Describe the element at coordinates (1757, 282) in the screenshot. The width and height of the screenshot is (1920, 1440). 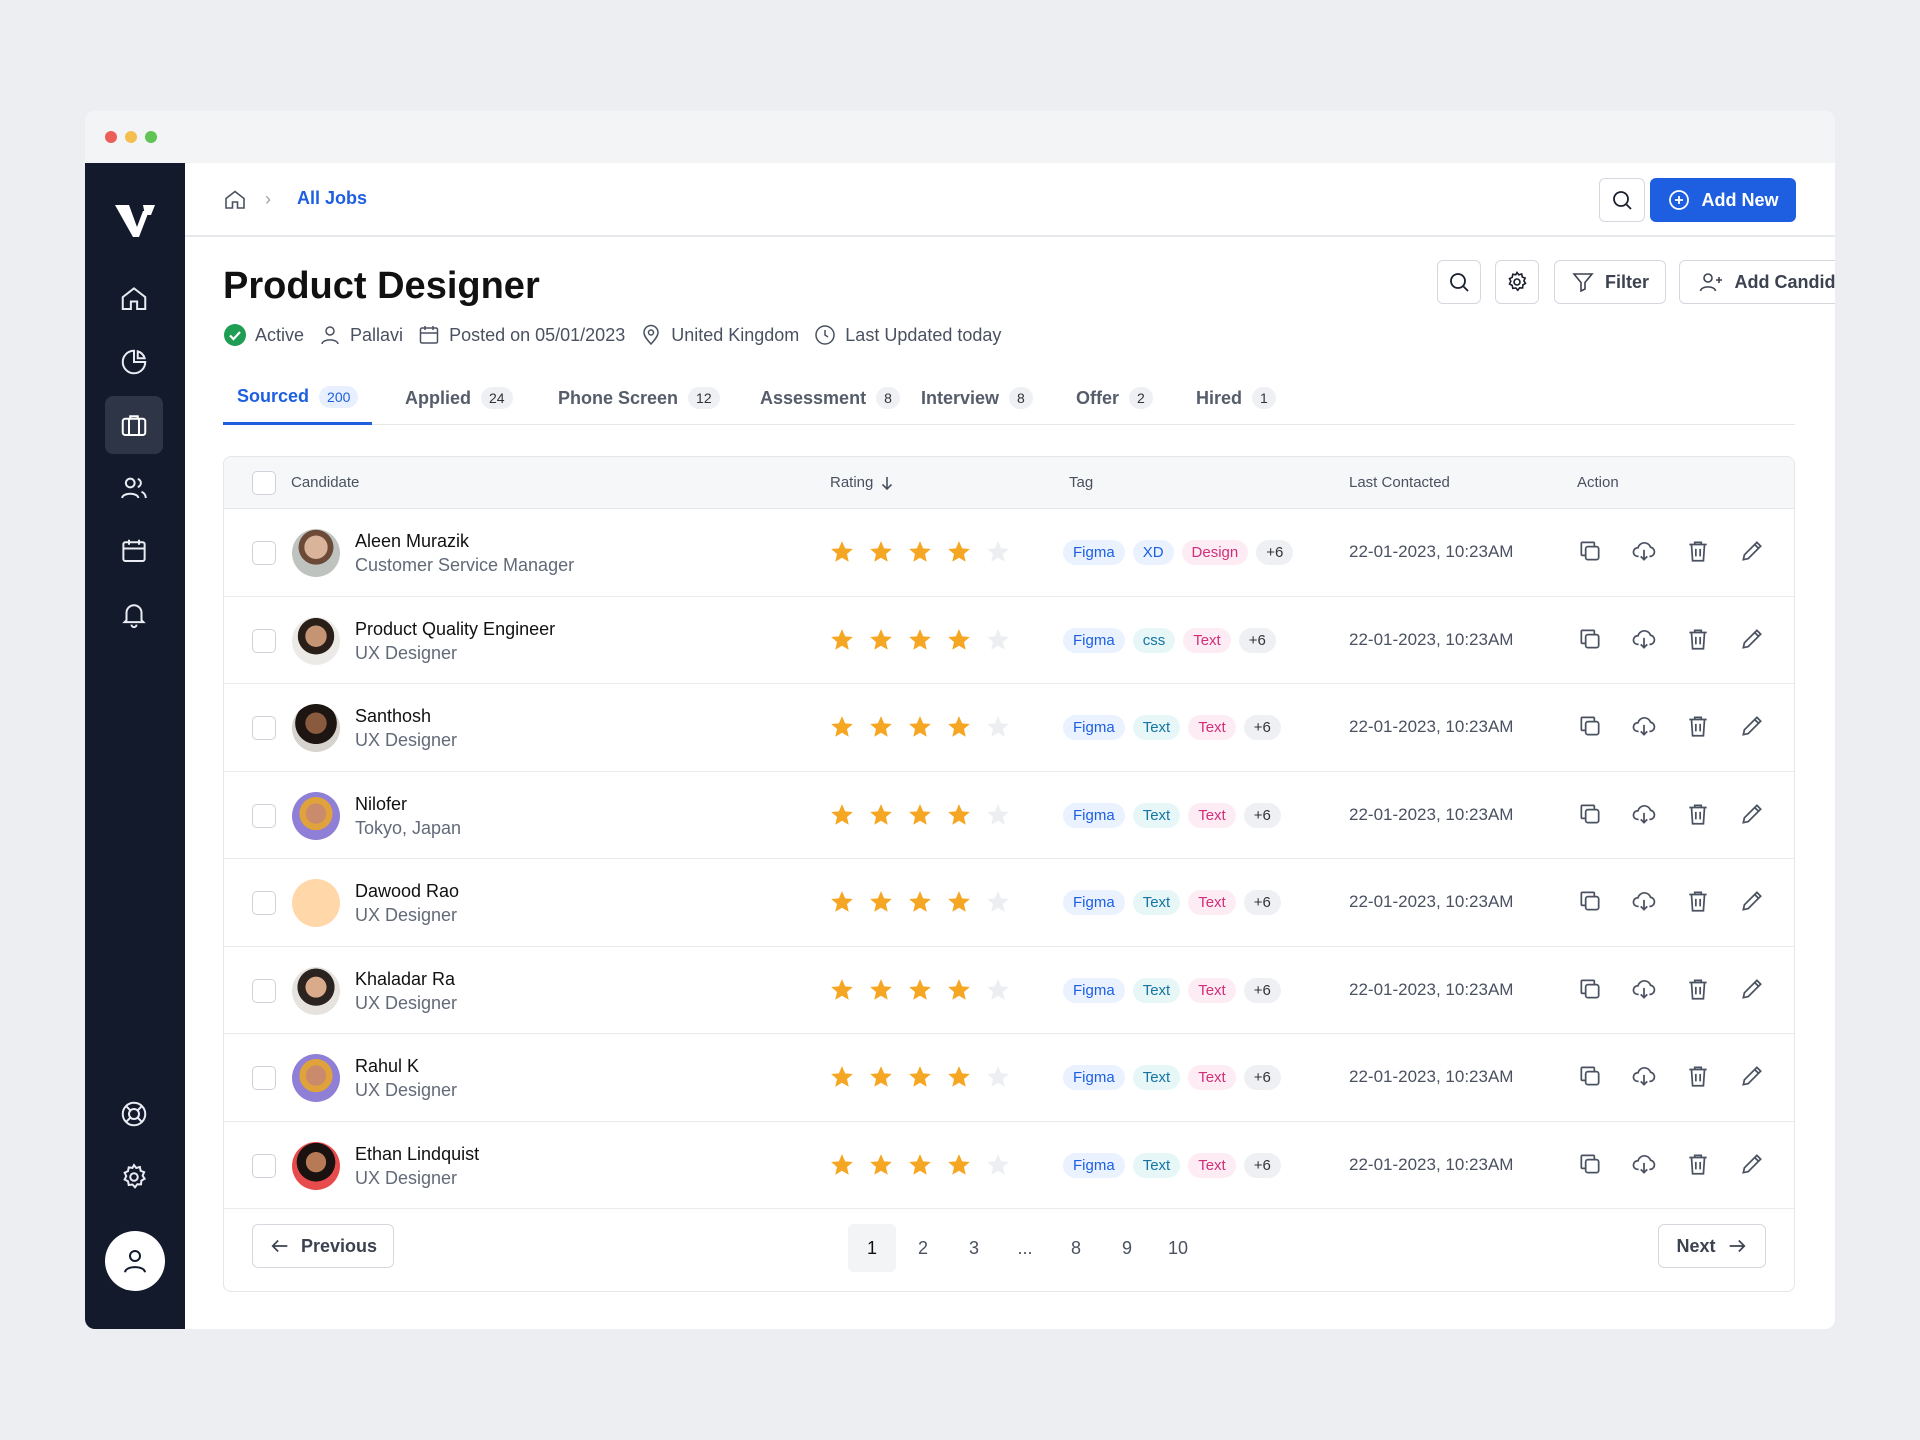
I see `add-candidate-button: Add Candidate` at that location.